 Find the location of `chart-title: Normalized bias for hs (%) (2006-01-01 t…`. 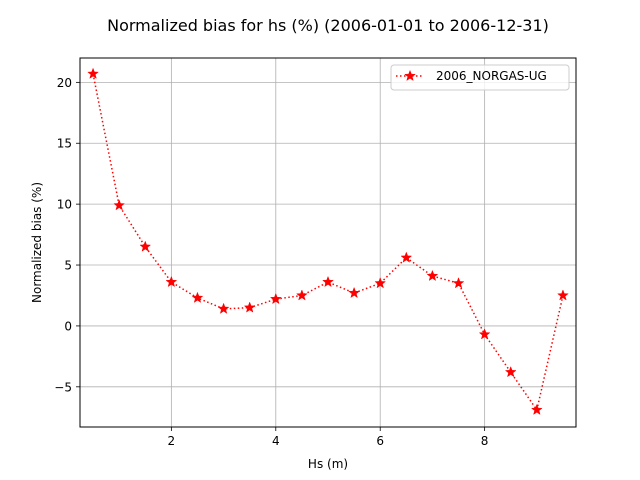

chart-title: Normalized bias for hs (%) (2006-01-01 t… is located at coordinates (328, 25).